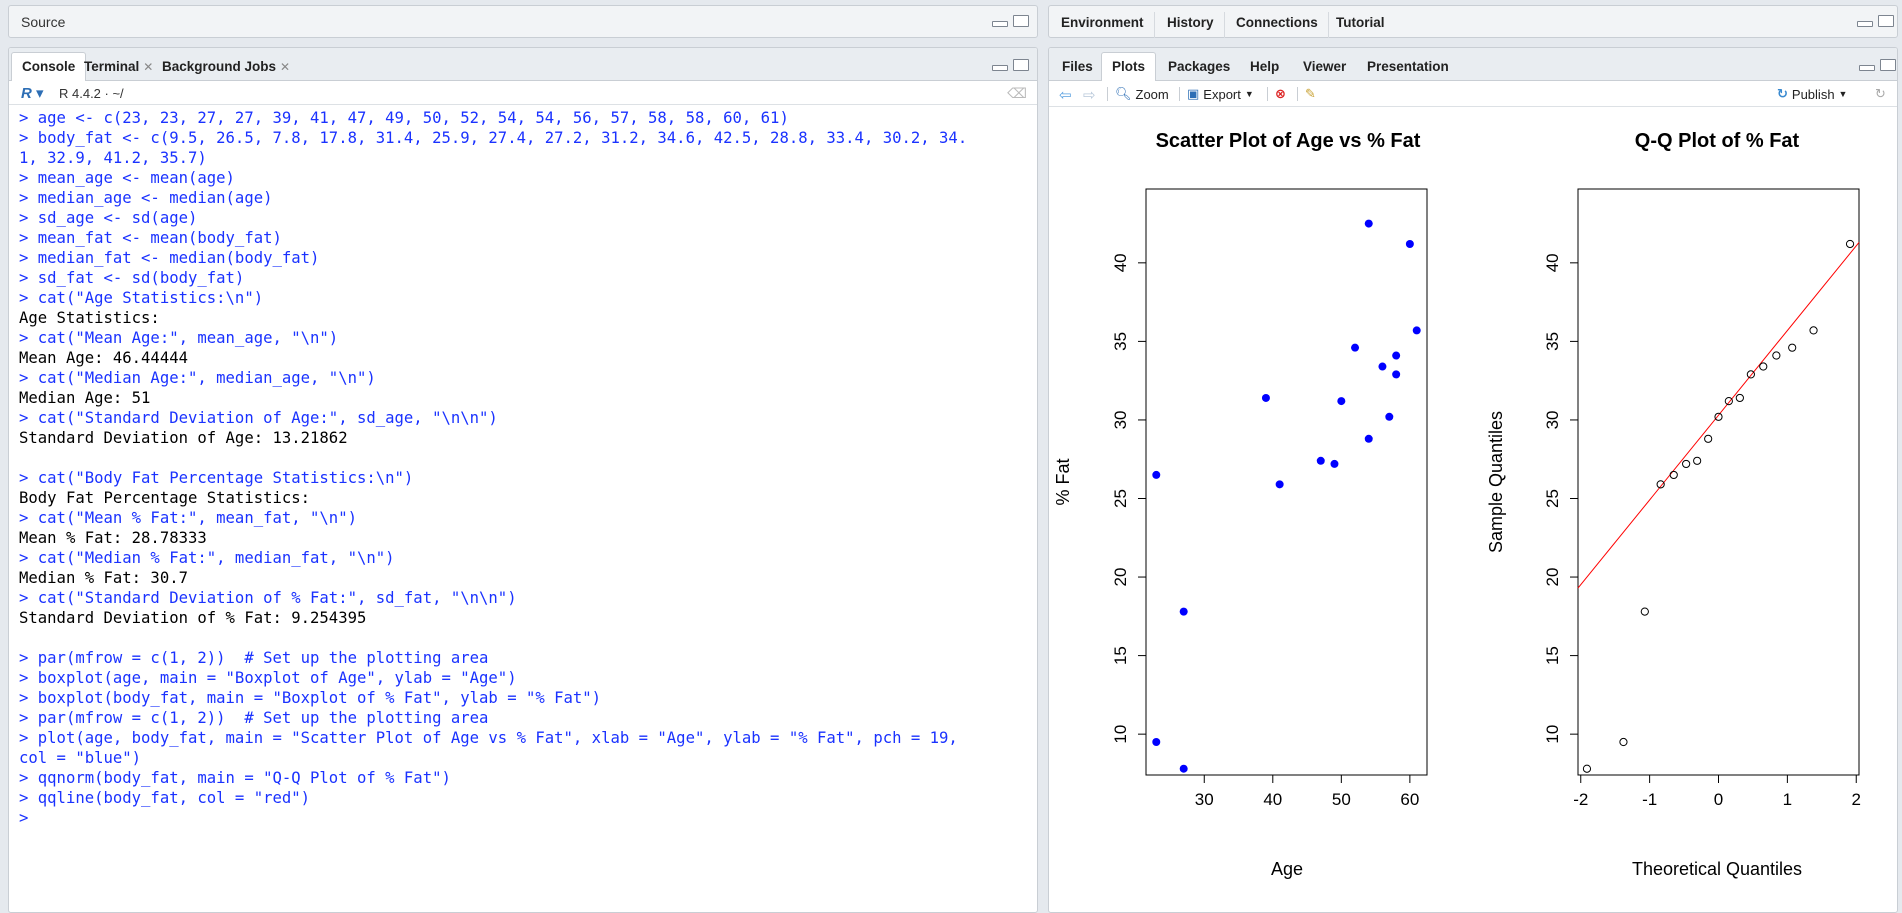 Image resolution: width=1902 pixels, height=913 pixels. Describe the element at coordinates (1409, 799) in the screenshot. I see `x-tick-label: 60` at that location.